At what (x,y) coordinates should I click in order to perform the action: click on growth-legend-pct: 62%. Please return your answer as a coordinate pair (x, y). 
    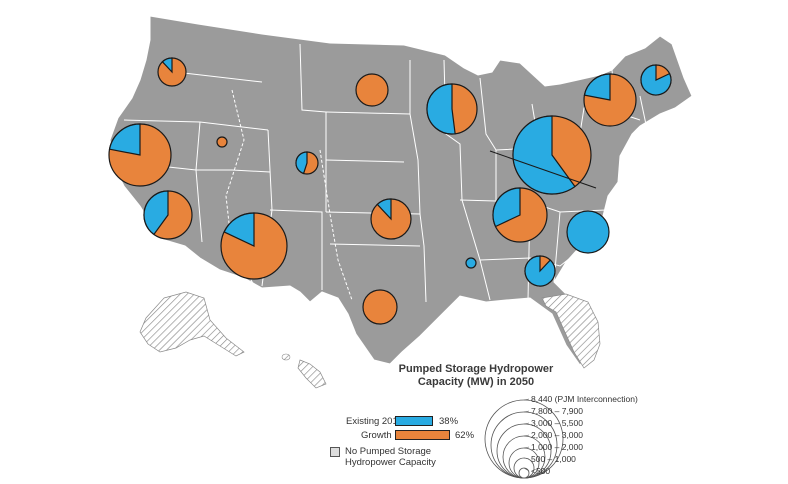
    Looking at the image, I should click on (465, 435).